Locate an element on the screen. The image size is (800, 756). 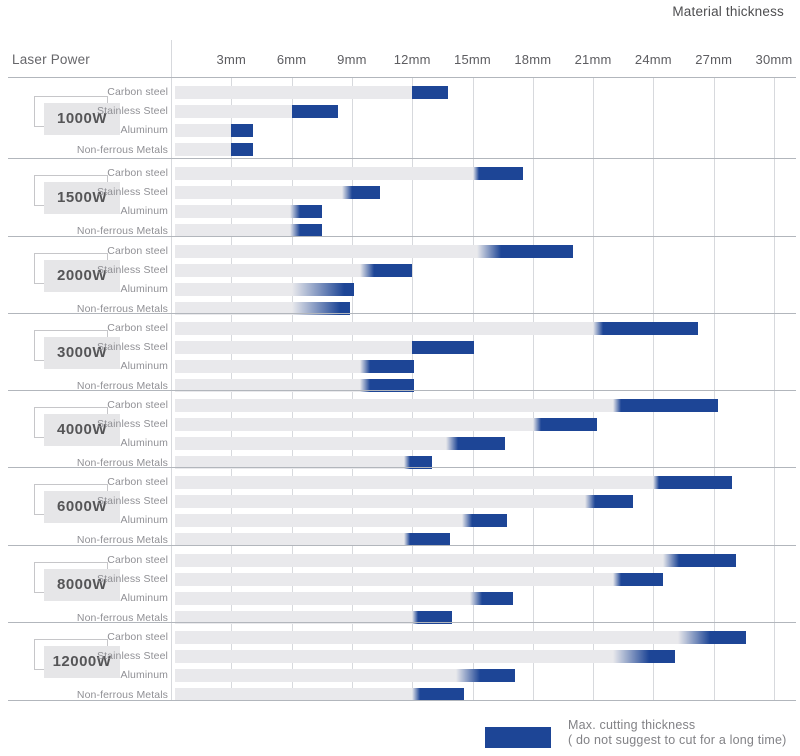
power-badge-label: 2000W is located at coordinates (82, 275).